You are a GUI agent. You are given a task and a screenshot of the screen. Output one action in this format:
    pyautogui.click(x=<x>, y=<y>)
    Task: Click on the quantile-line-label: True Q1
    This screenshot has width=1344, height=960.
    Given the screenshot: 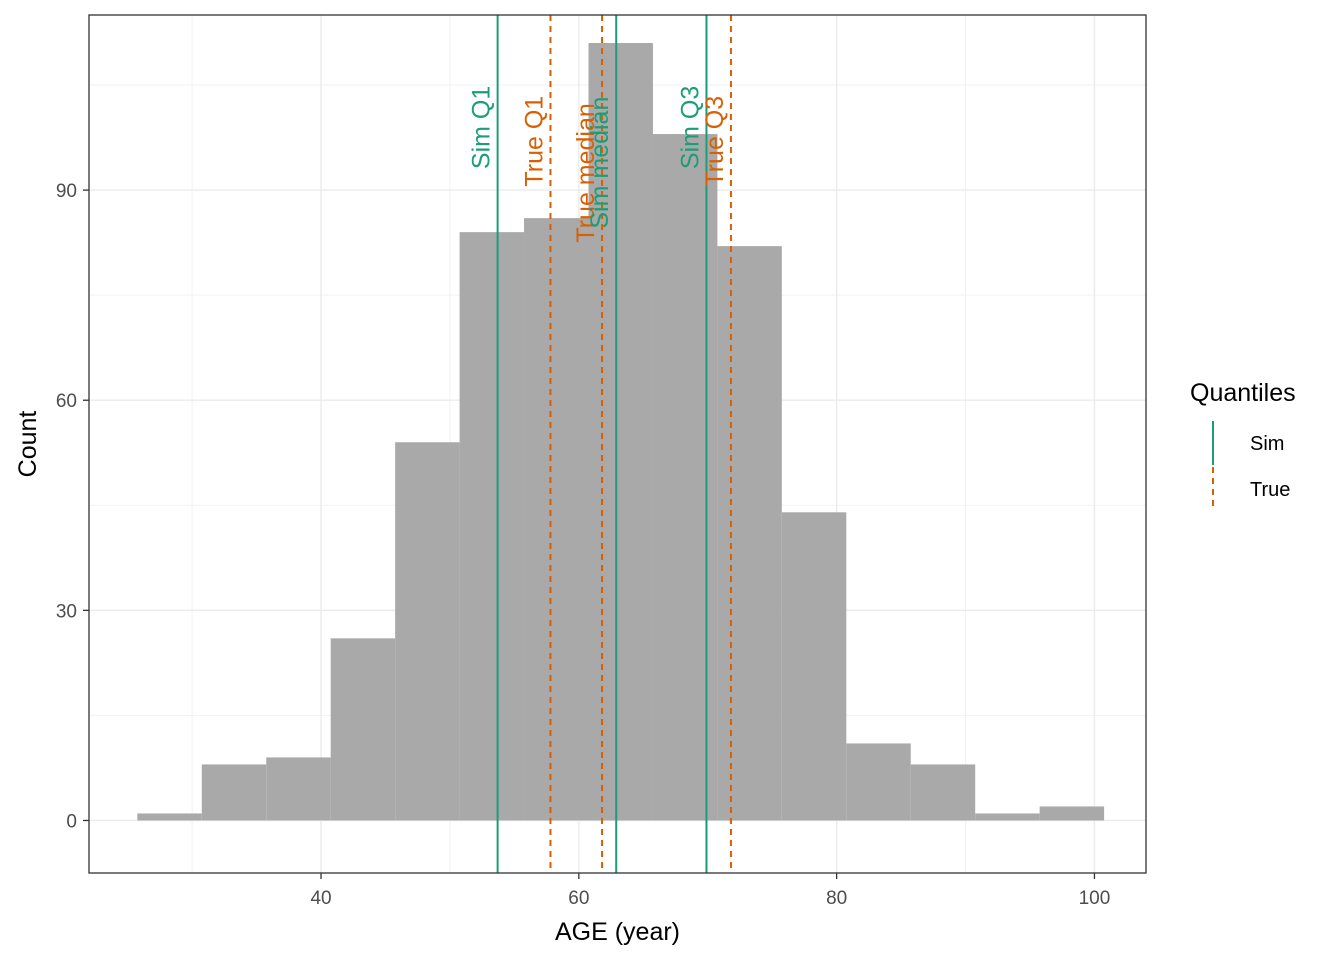 What is the action you would take?
    pyautogui.click(x=534, y=141)
    